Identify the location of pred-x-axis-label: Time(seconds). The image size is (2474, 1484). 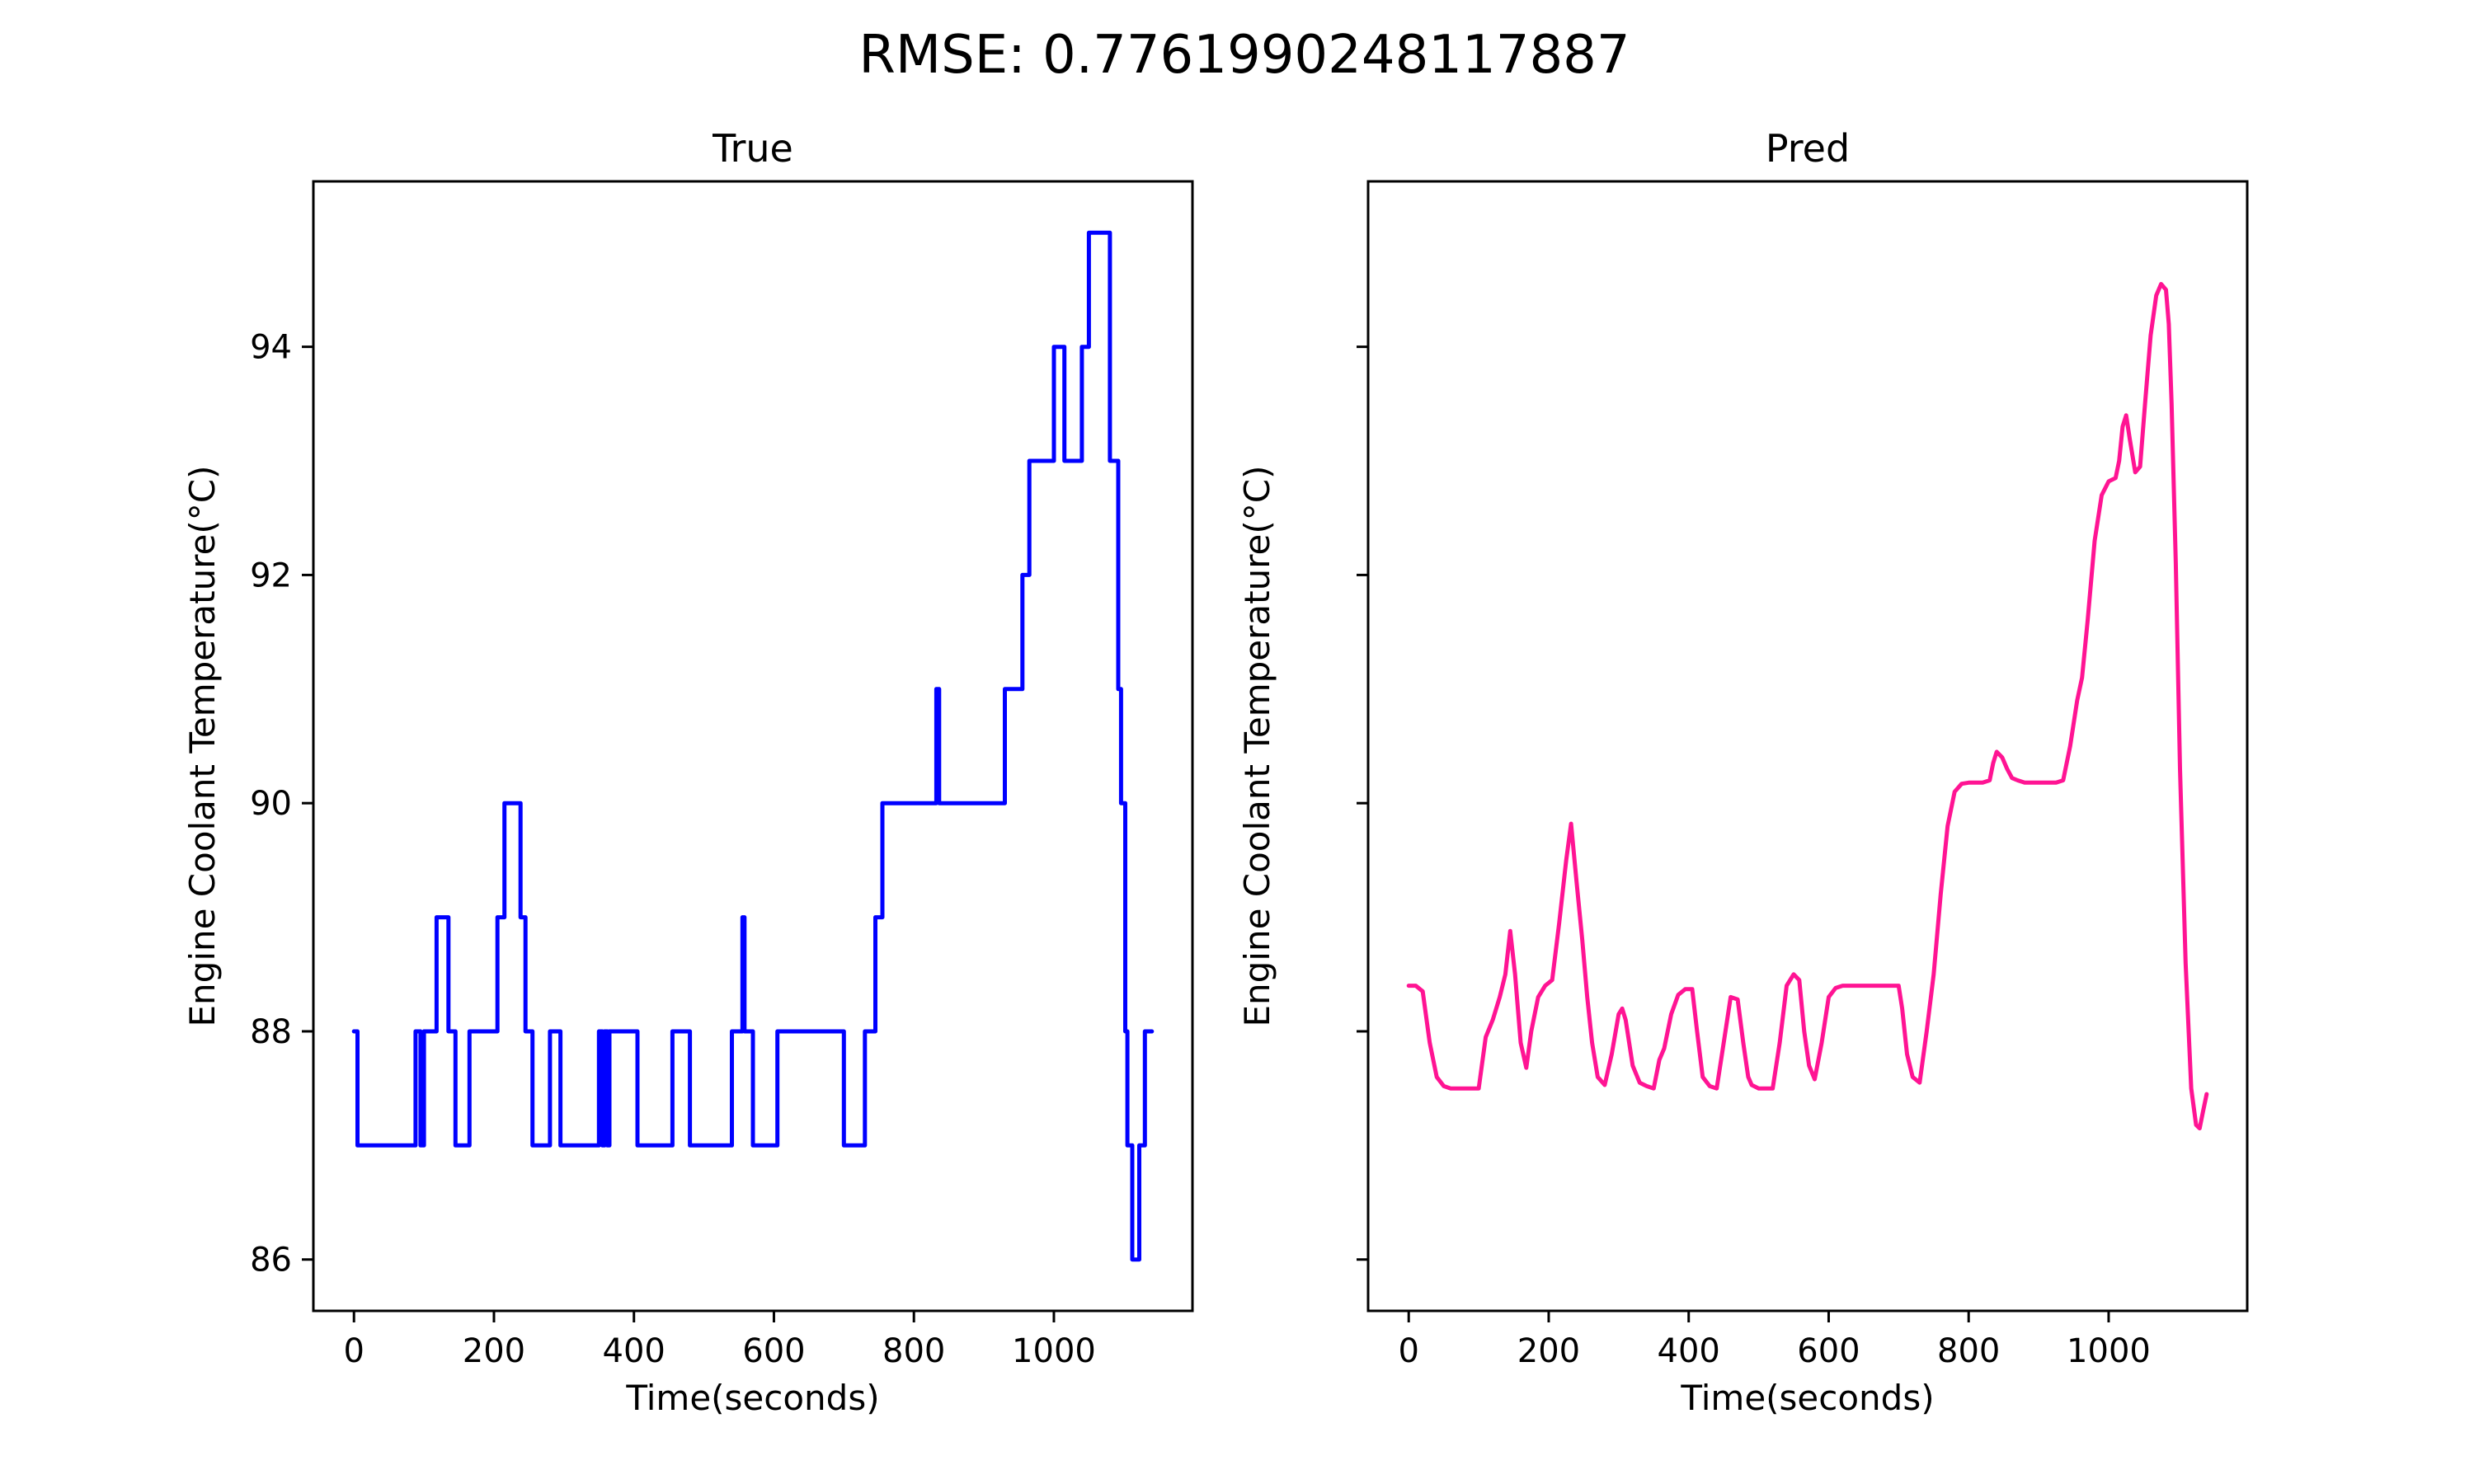
(1807, 1398).